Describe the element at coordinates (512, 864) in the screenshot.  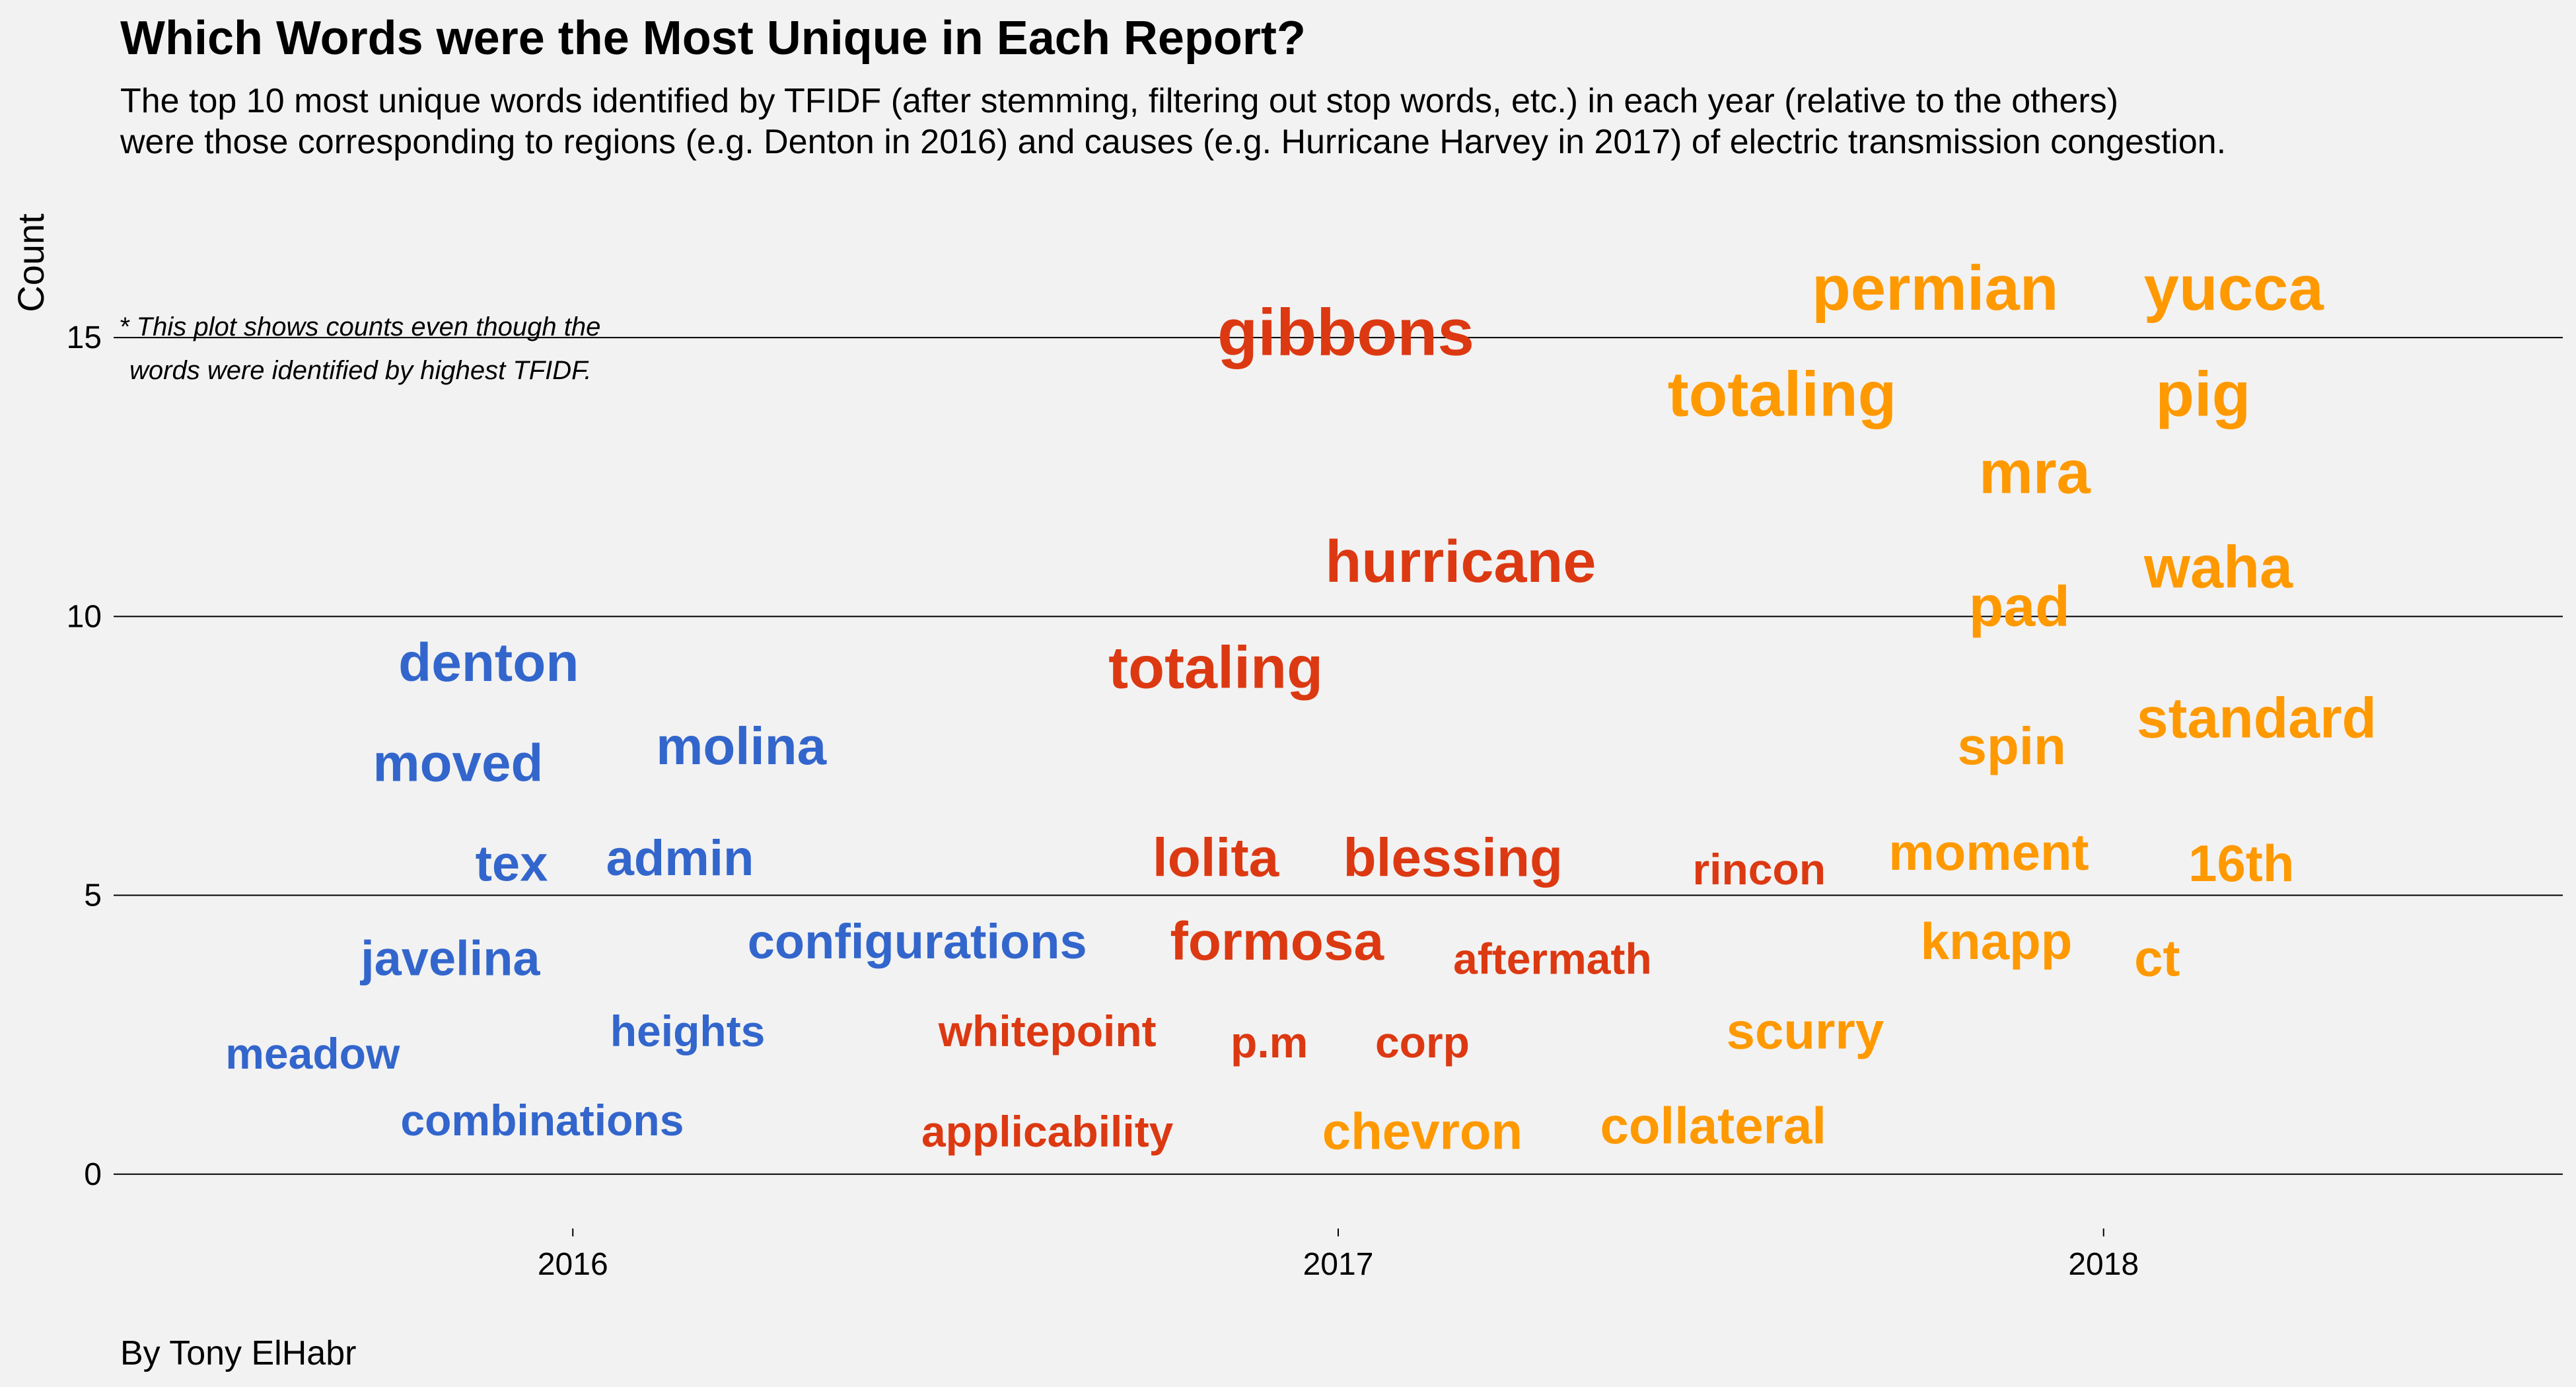
I see `word-label-2016: tex` at that location.